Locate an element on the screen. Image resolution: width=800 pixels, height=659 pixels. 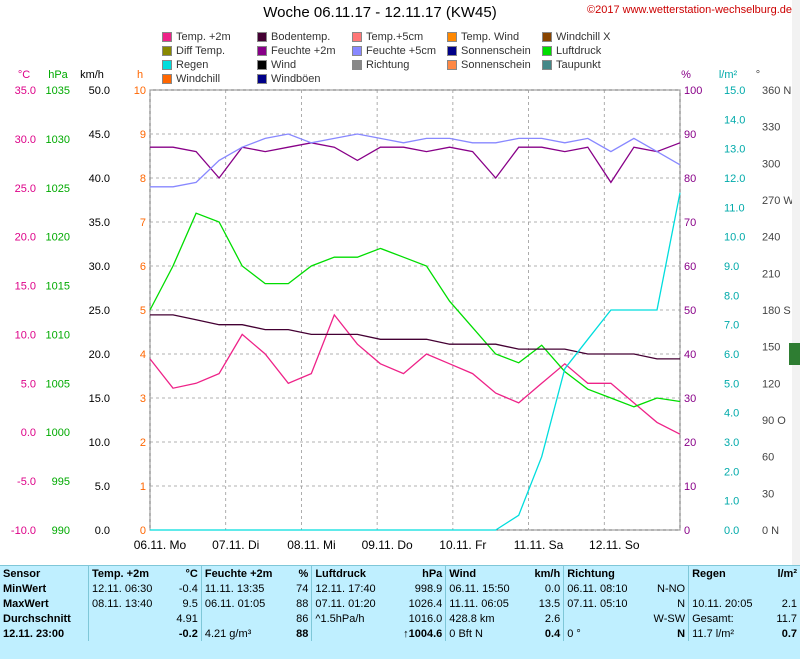
dir-value: W-SW is located at coordinates (669, 618).